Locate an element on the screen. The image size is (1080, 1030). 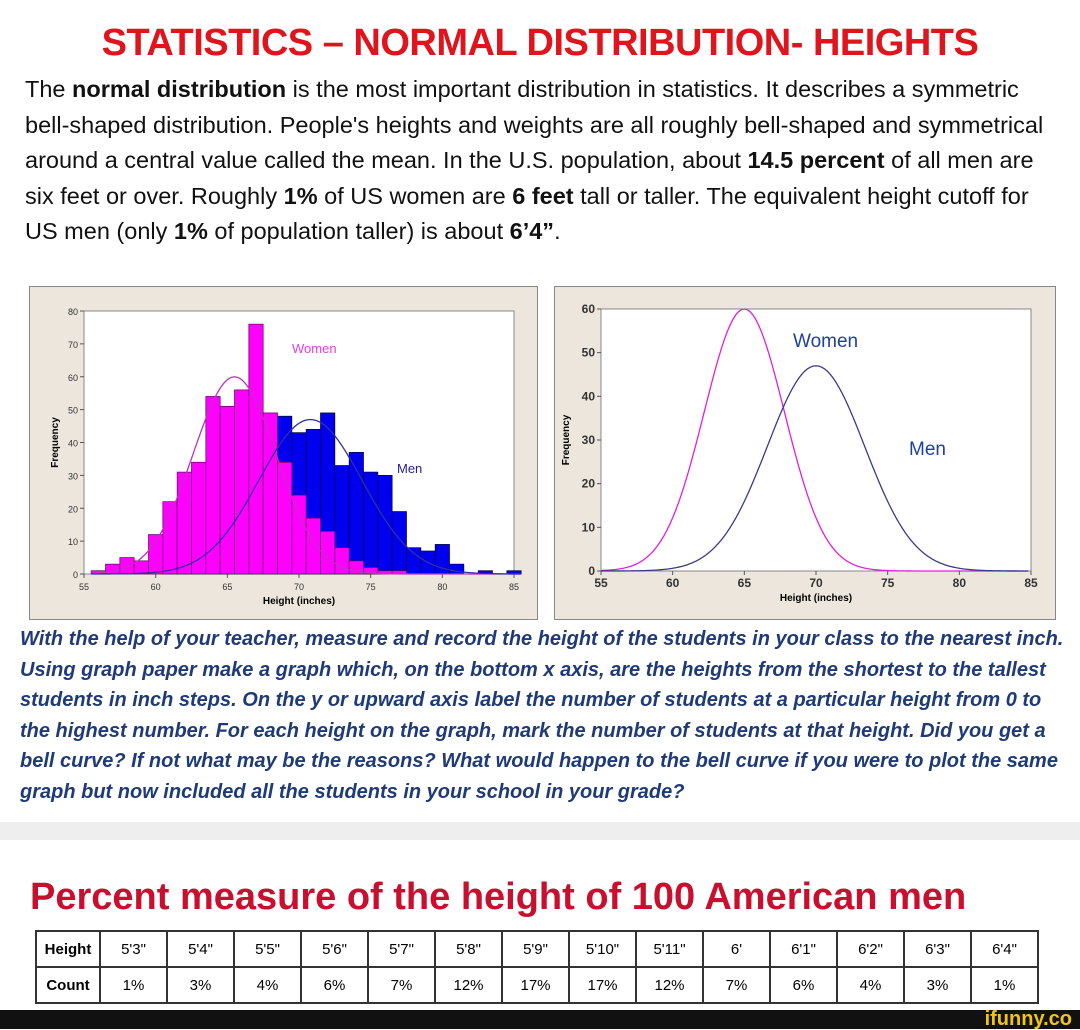
height-cell: 5'11" is located at coordinates (669, 949).